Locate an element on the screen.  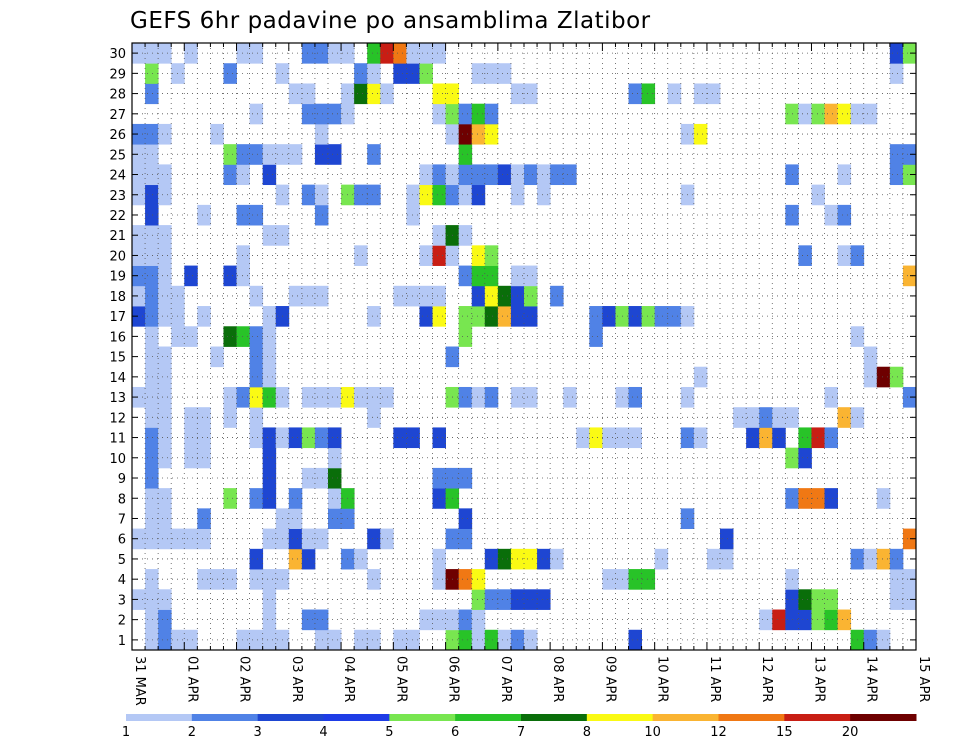
y-tick-label: 10 is located at coordinates (117, 459).